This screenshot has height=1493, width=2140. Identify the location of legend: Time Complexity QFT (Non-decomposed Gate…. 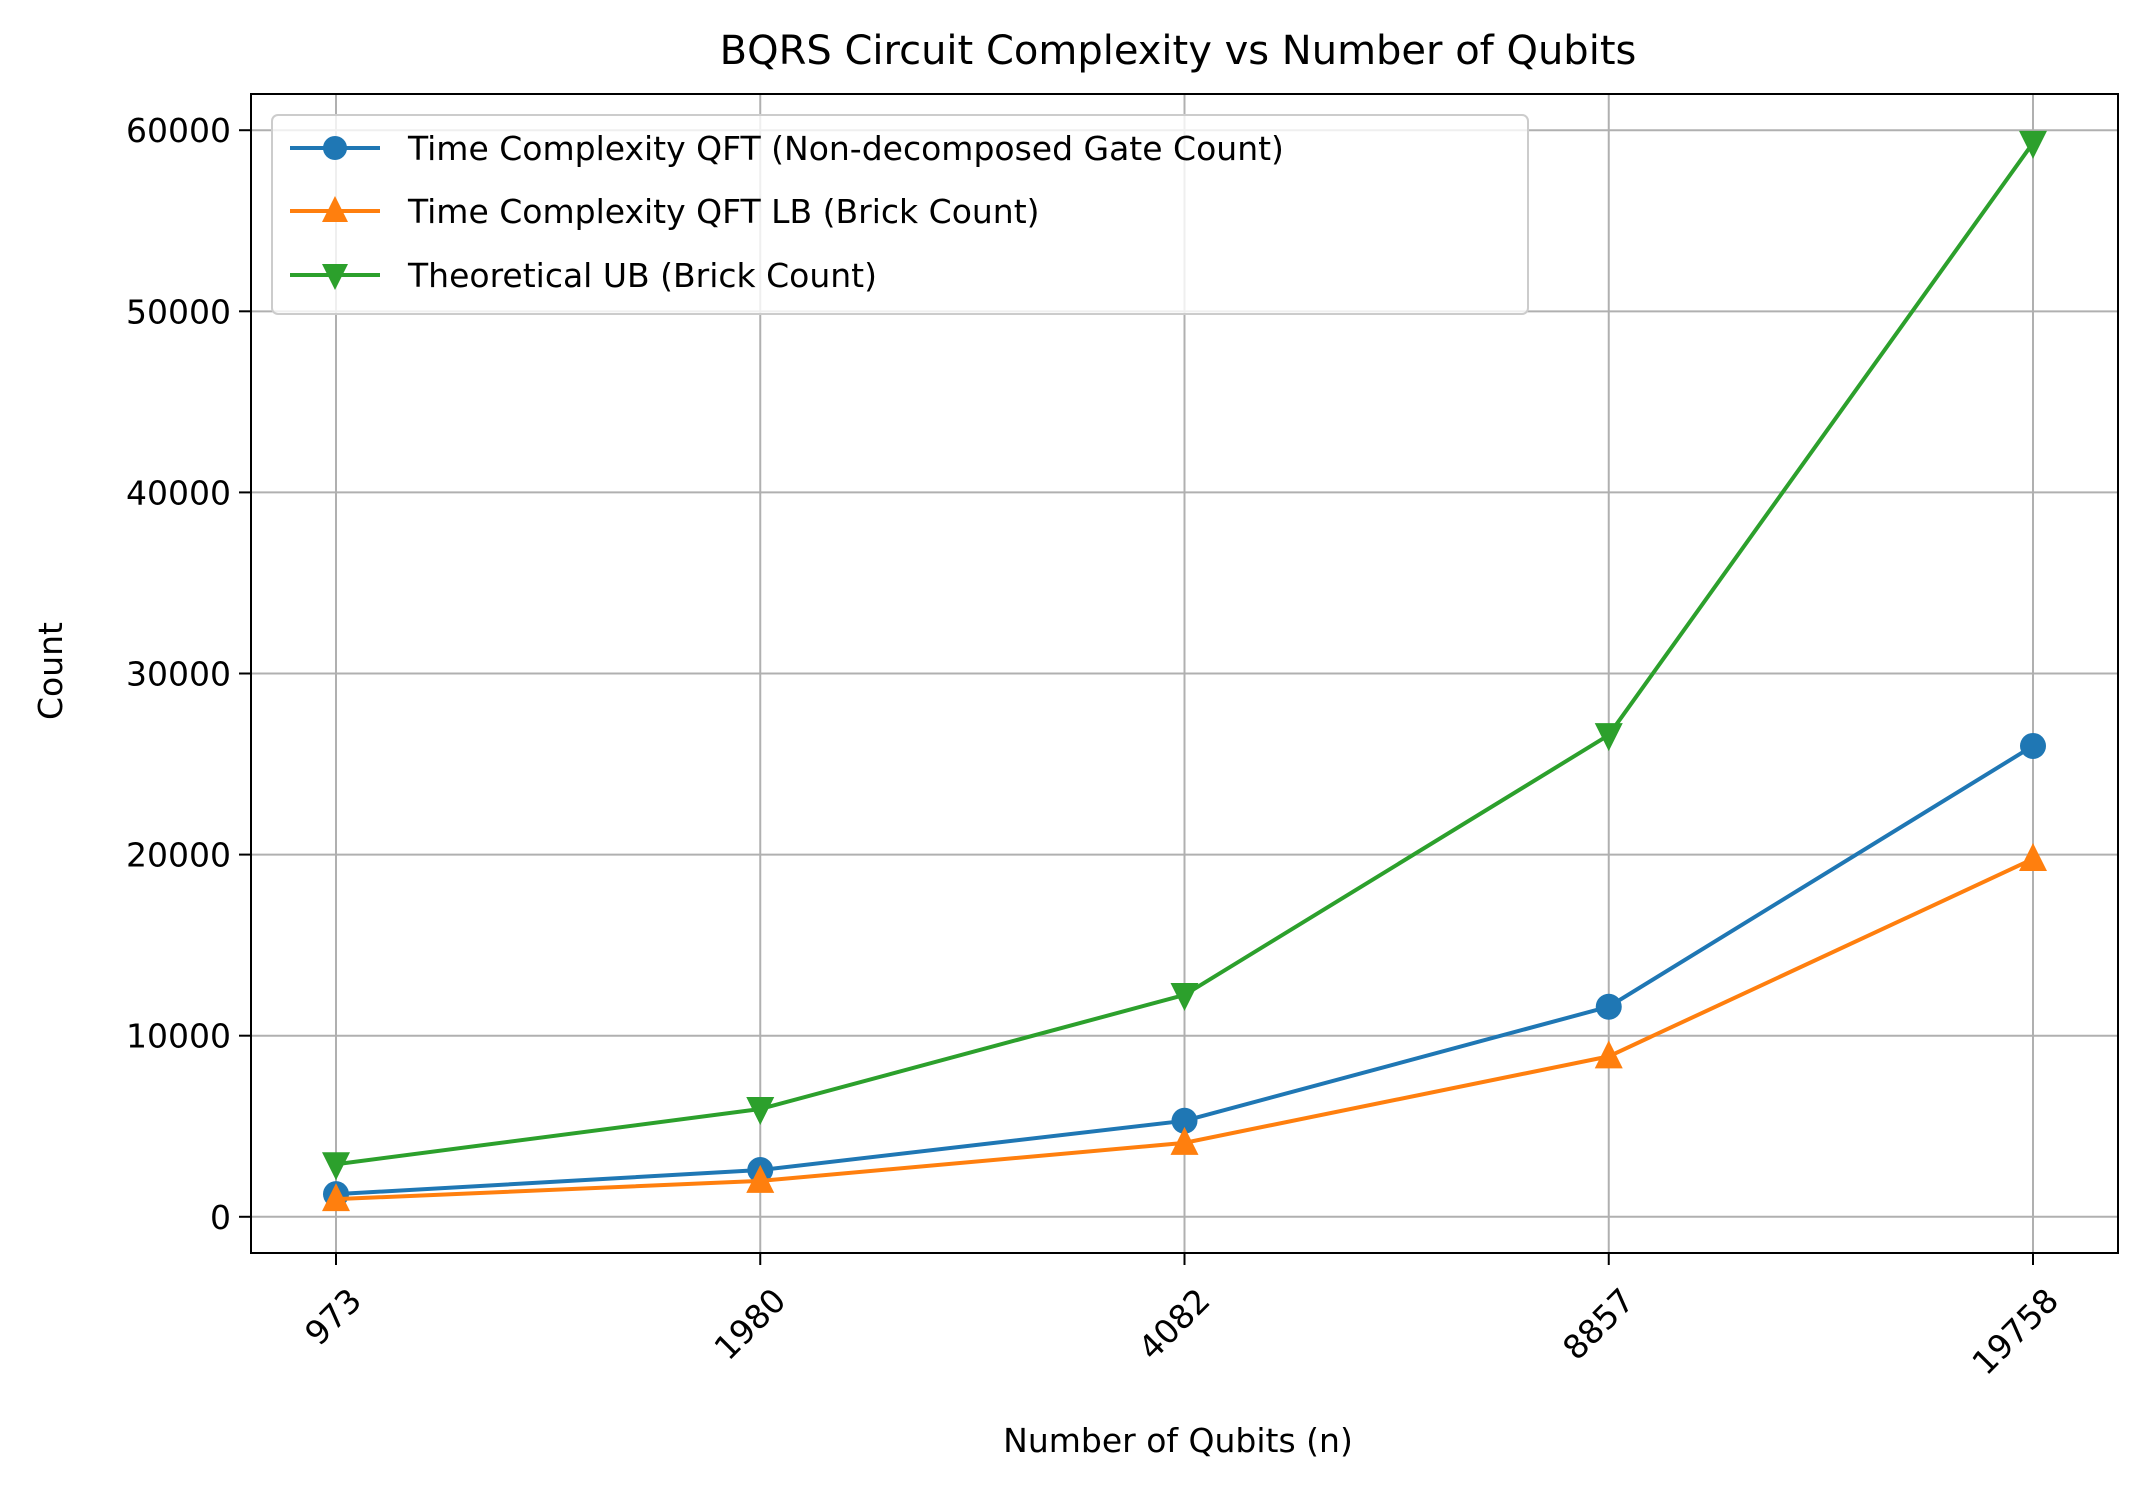
(900, 214).